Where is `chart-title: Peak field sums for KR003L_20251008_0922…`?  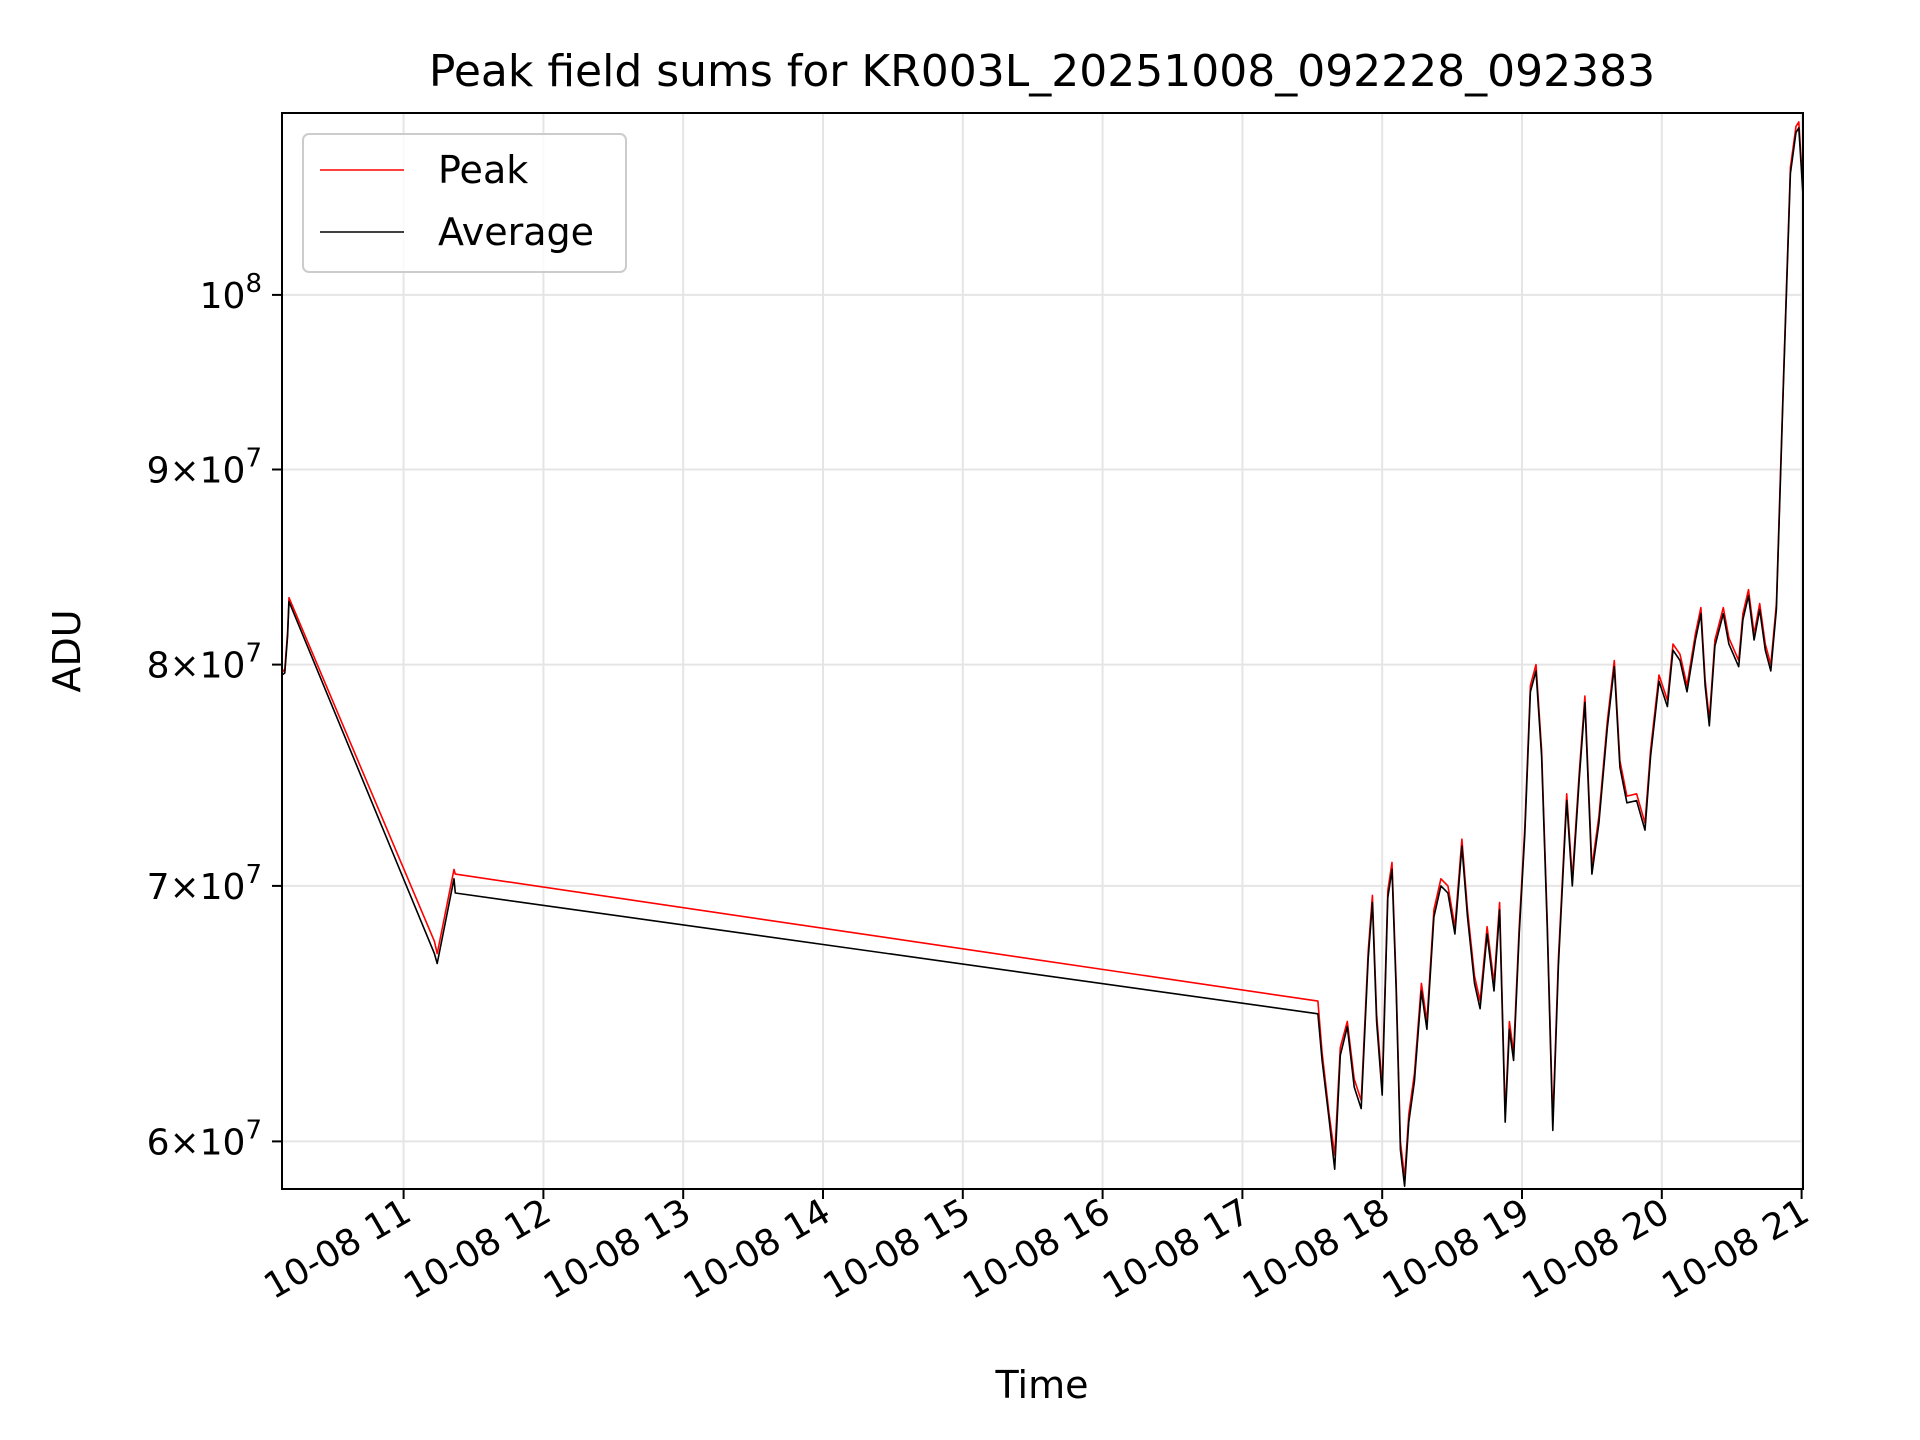 chart-title: Peak field sums for KR003L_20251008_0922… is located at coordinates (1042, 71).